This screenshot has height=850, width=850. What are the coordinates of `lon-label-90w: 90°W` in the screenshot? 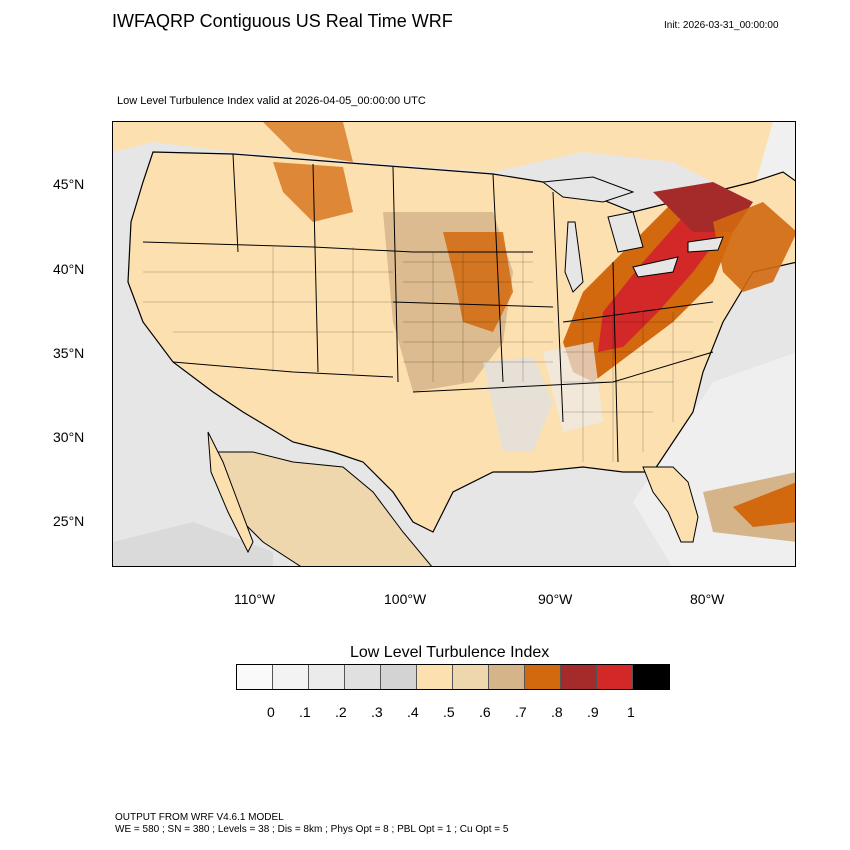 It's located at (555, 599).